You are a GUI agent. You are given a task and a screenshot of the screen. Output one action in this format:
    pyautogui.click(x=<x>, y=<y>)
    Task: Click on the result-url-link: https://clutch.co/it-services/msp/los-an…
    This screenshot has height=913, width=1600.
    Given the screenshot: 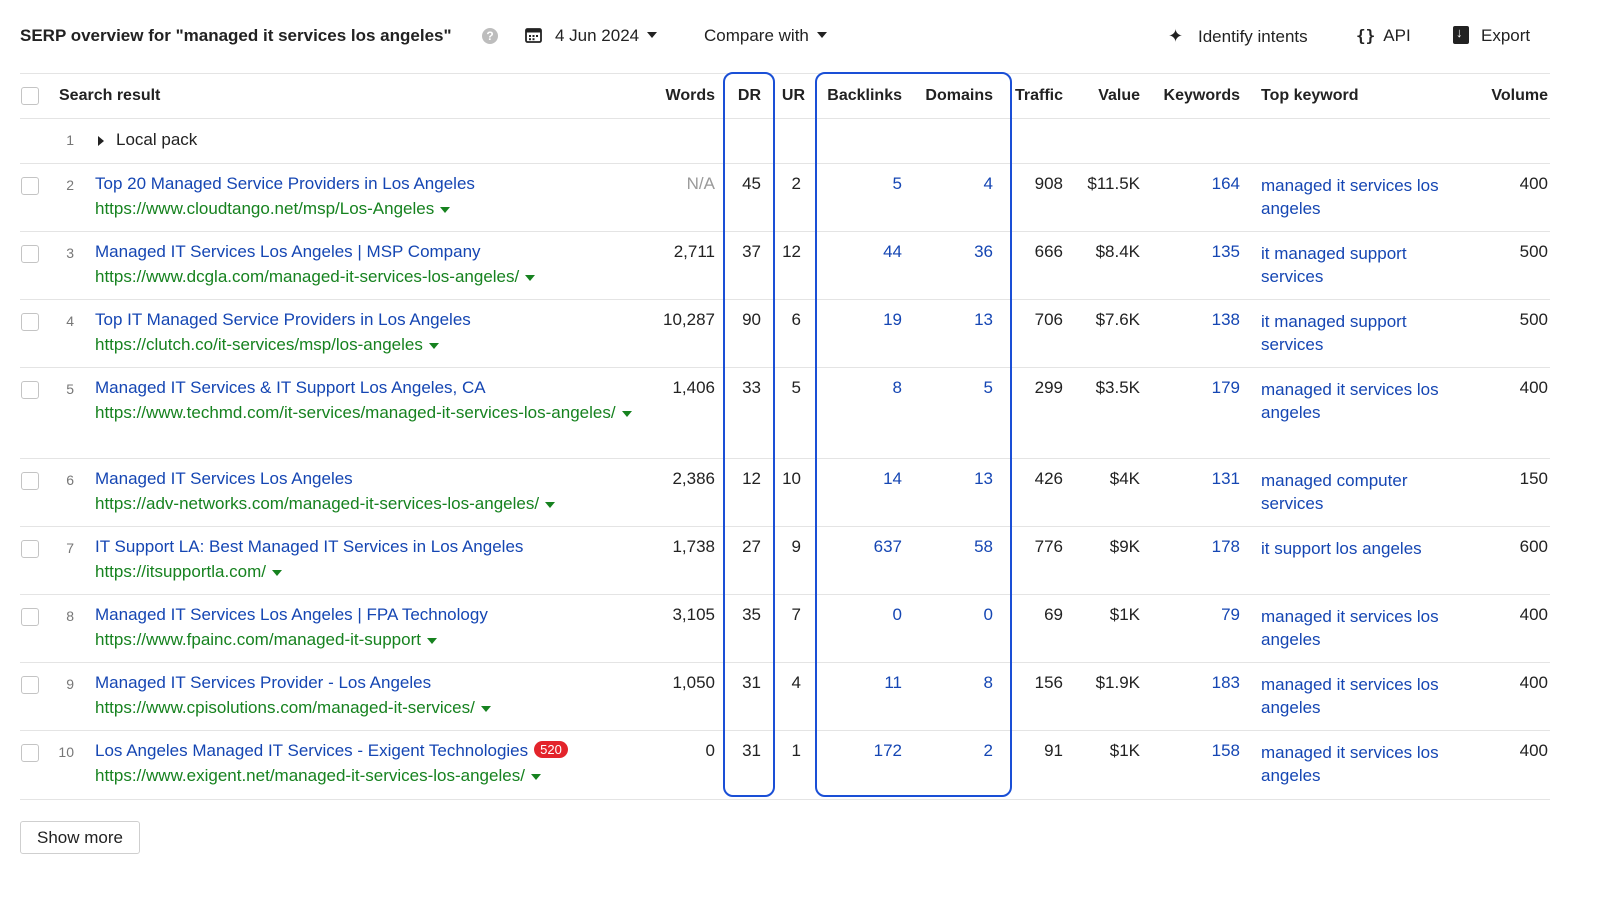 What is the action you would take?
    pyautogui.click(x=370, y=344)
    